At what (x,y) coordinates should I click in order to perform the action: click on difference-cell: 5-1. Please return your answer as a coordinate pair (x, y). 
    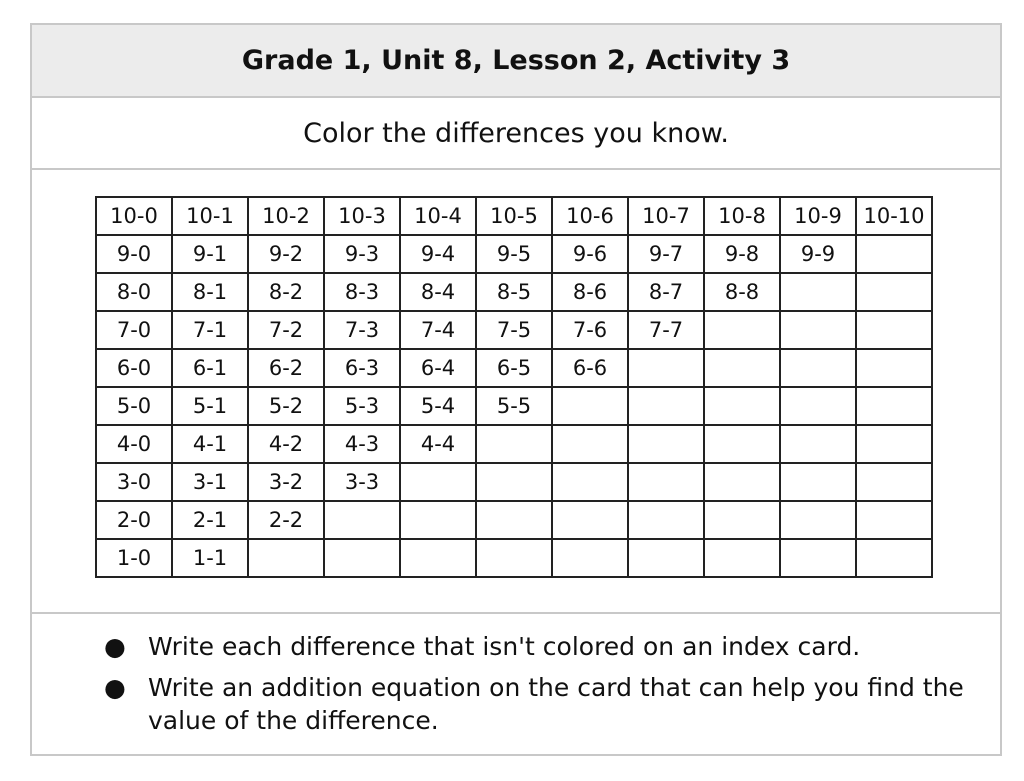
    Looking at the image, I should click on (210, 406).